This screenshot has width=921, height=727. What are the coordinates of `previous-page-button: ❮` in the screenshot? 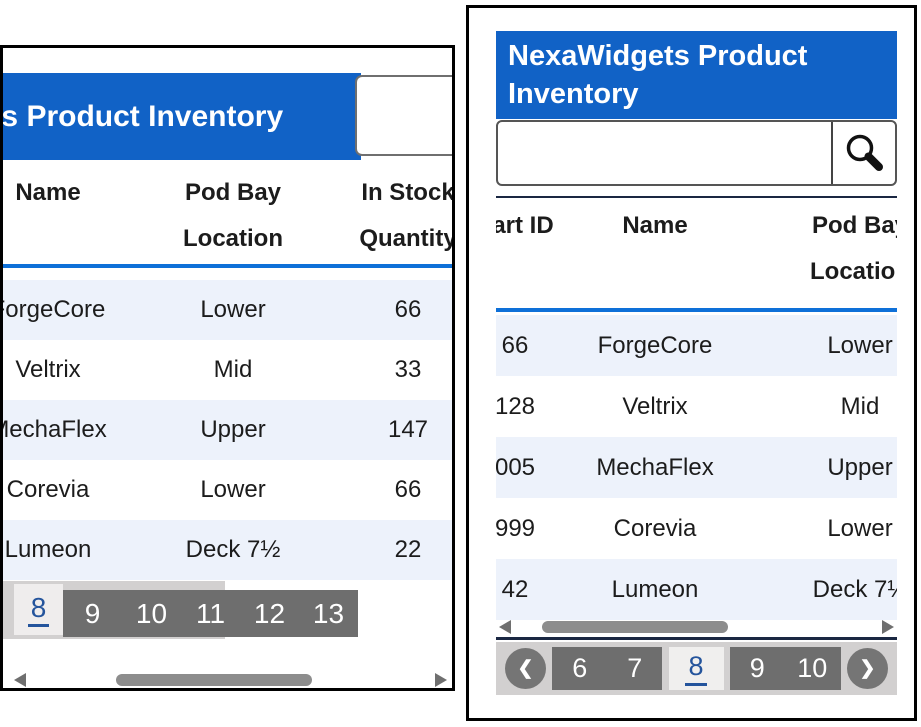 It's located at (525, 668).